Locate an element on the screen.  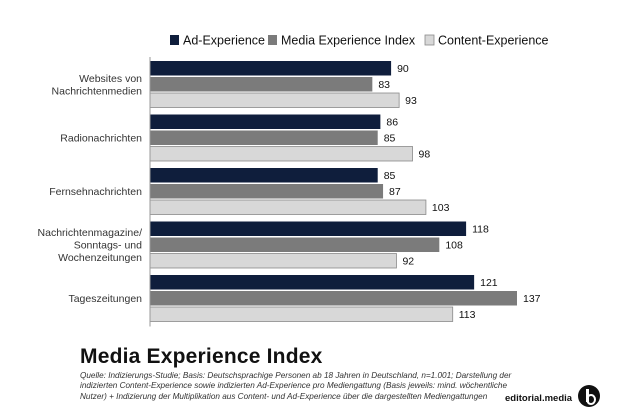
bar-1-ad-experience is located at coordinates (271, 68).